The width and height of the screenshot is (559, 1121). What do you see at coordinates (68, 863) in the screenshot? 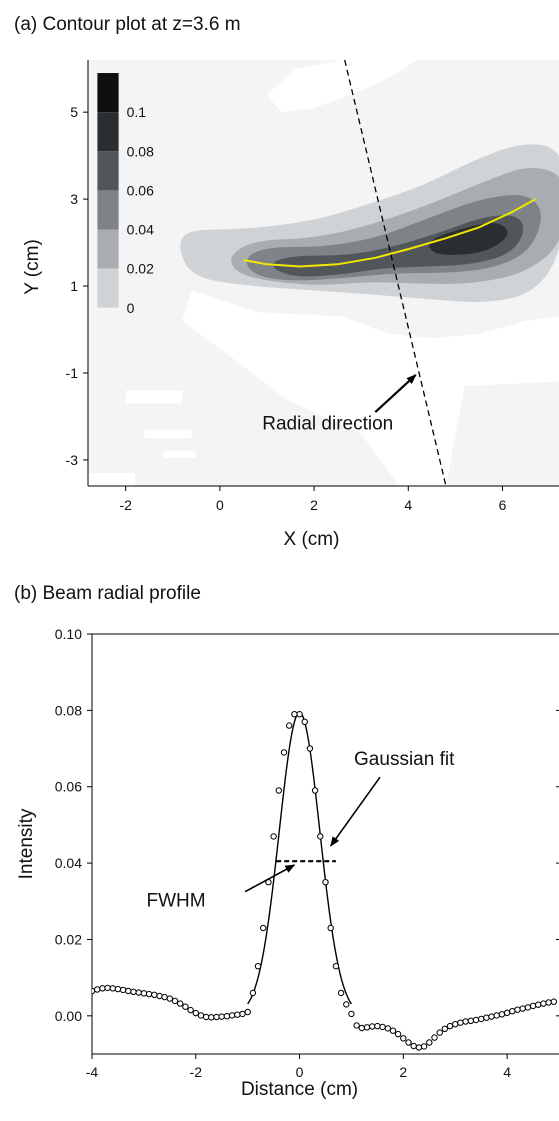
I see `y-tick-label-b: 0.04` at bounding box center [68, 863].